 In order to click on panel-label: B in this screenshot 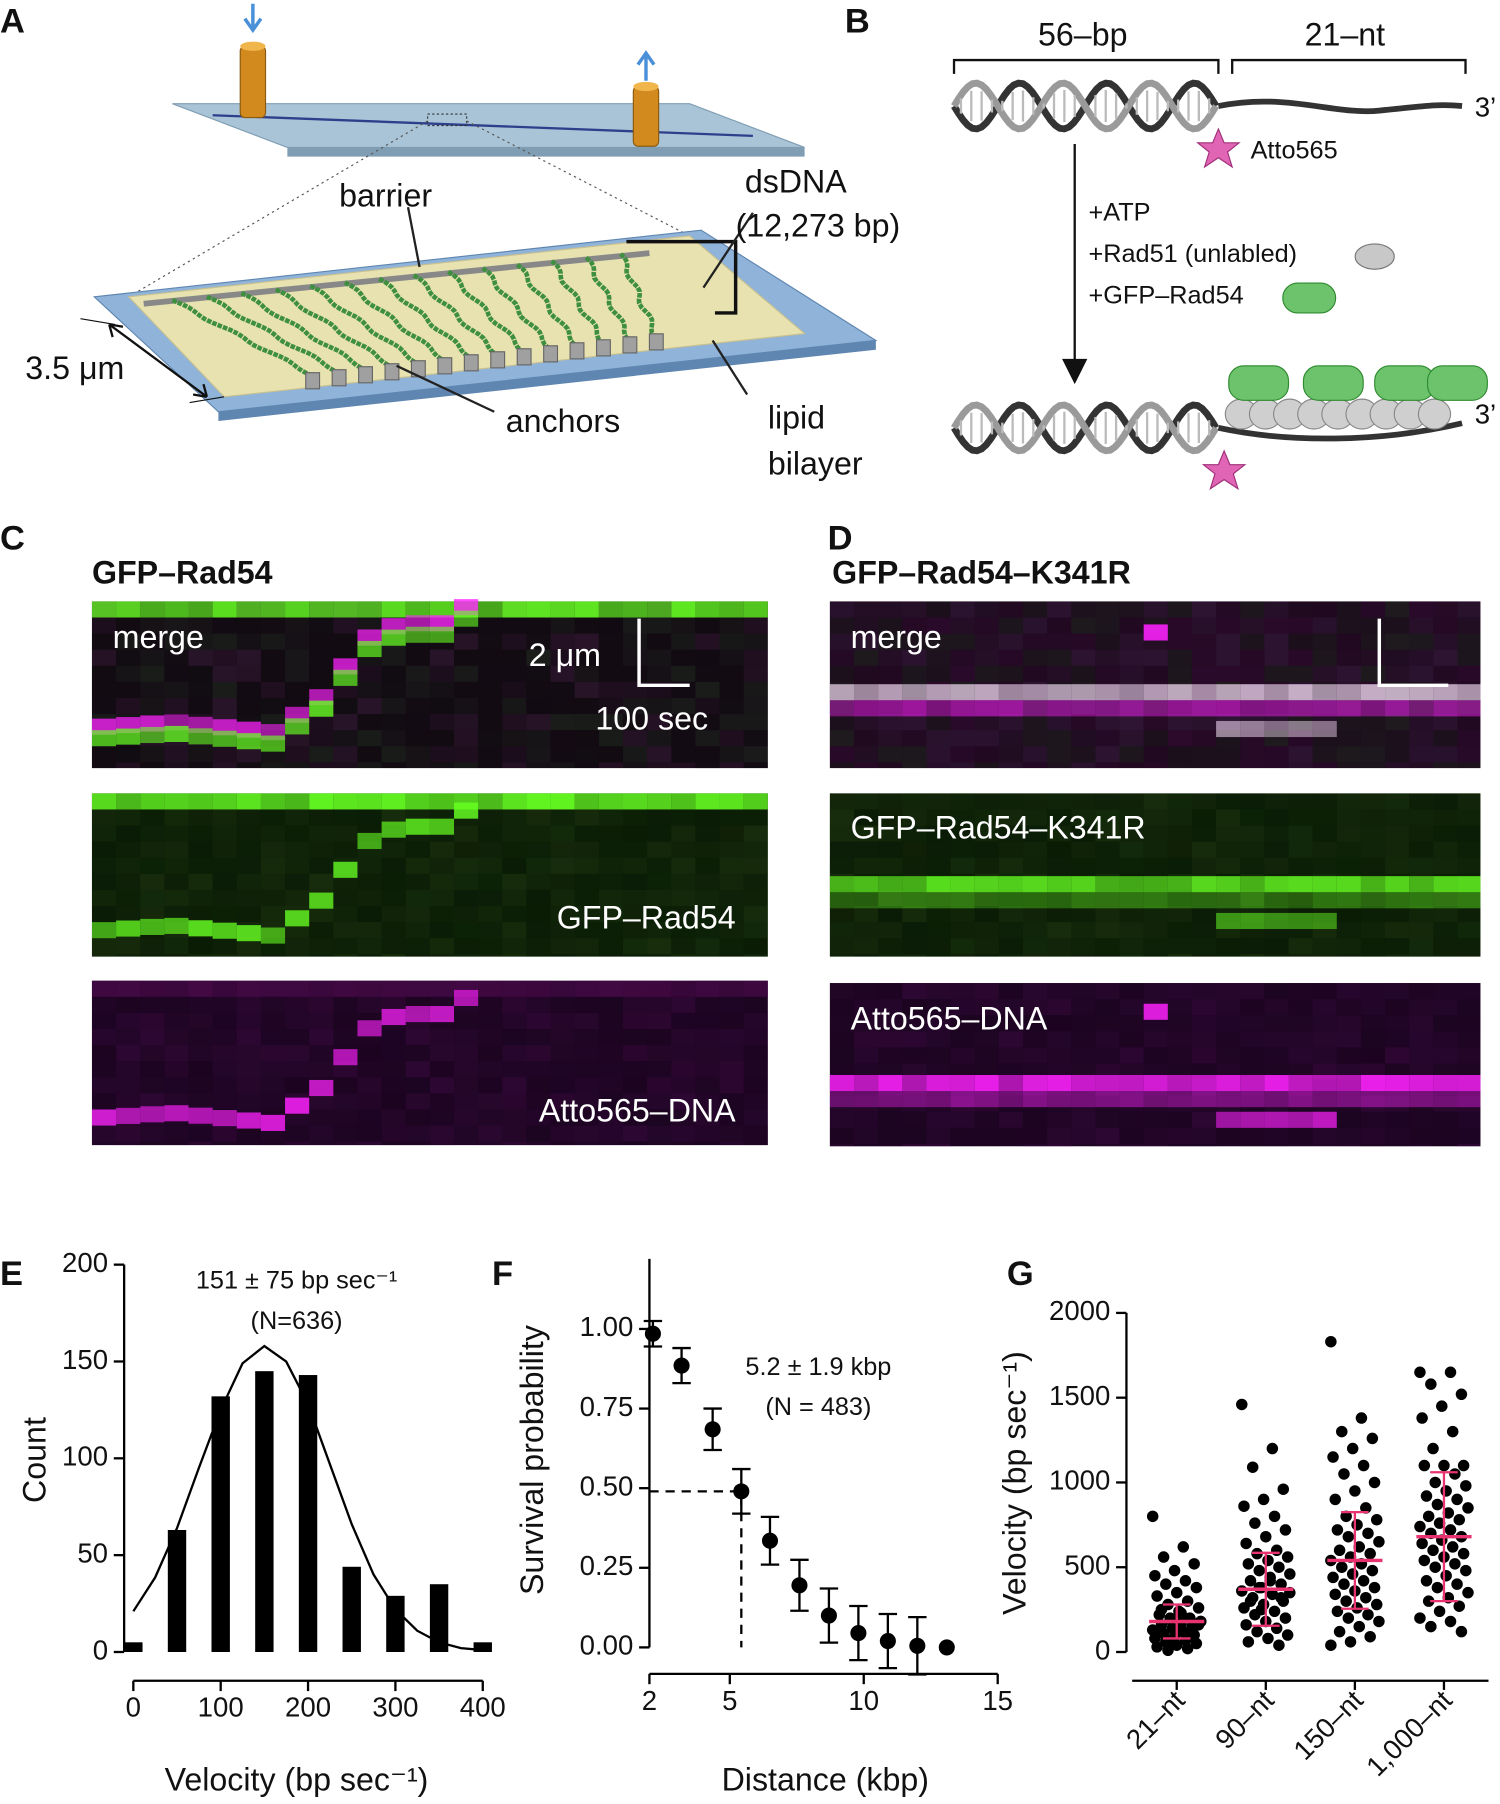, I will do `click(857, 21)`.